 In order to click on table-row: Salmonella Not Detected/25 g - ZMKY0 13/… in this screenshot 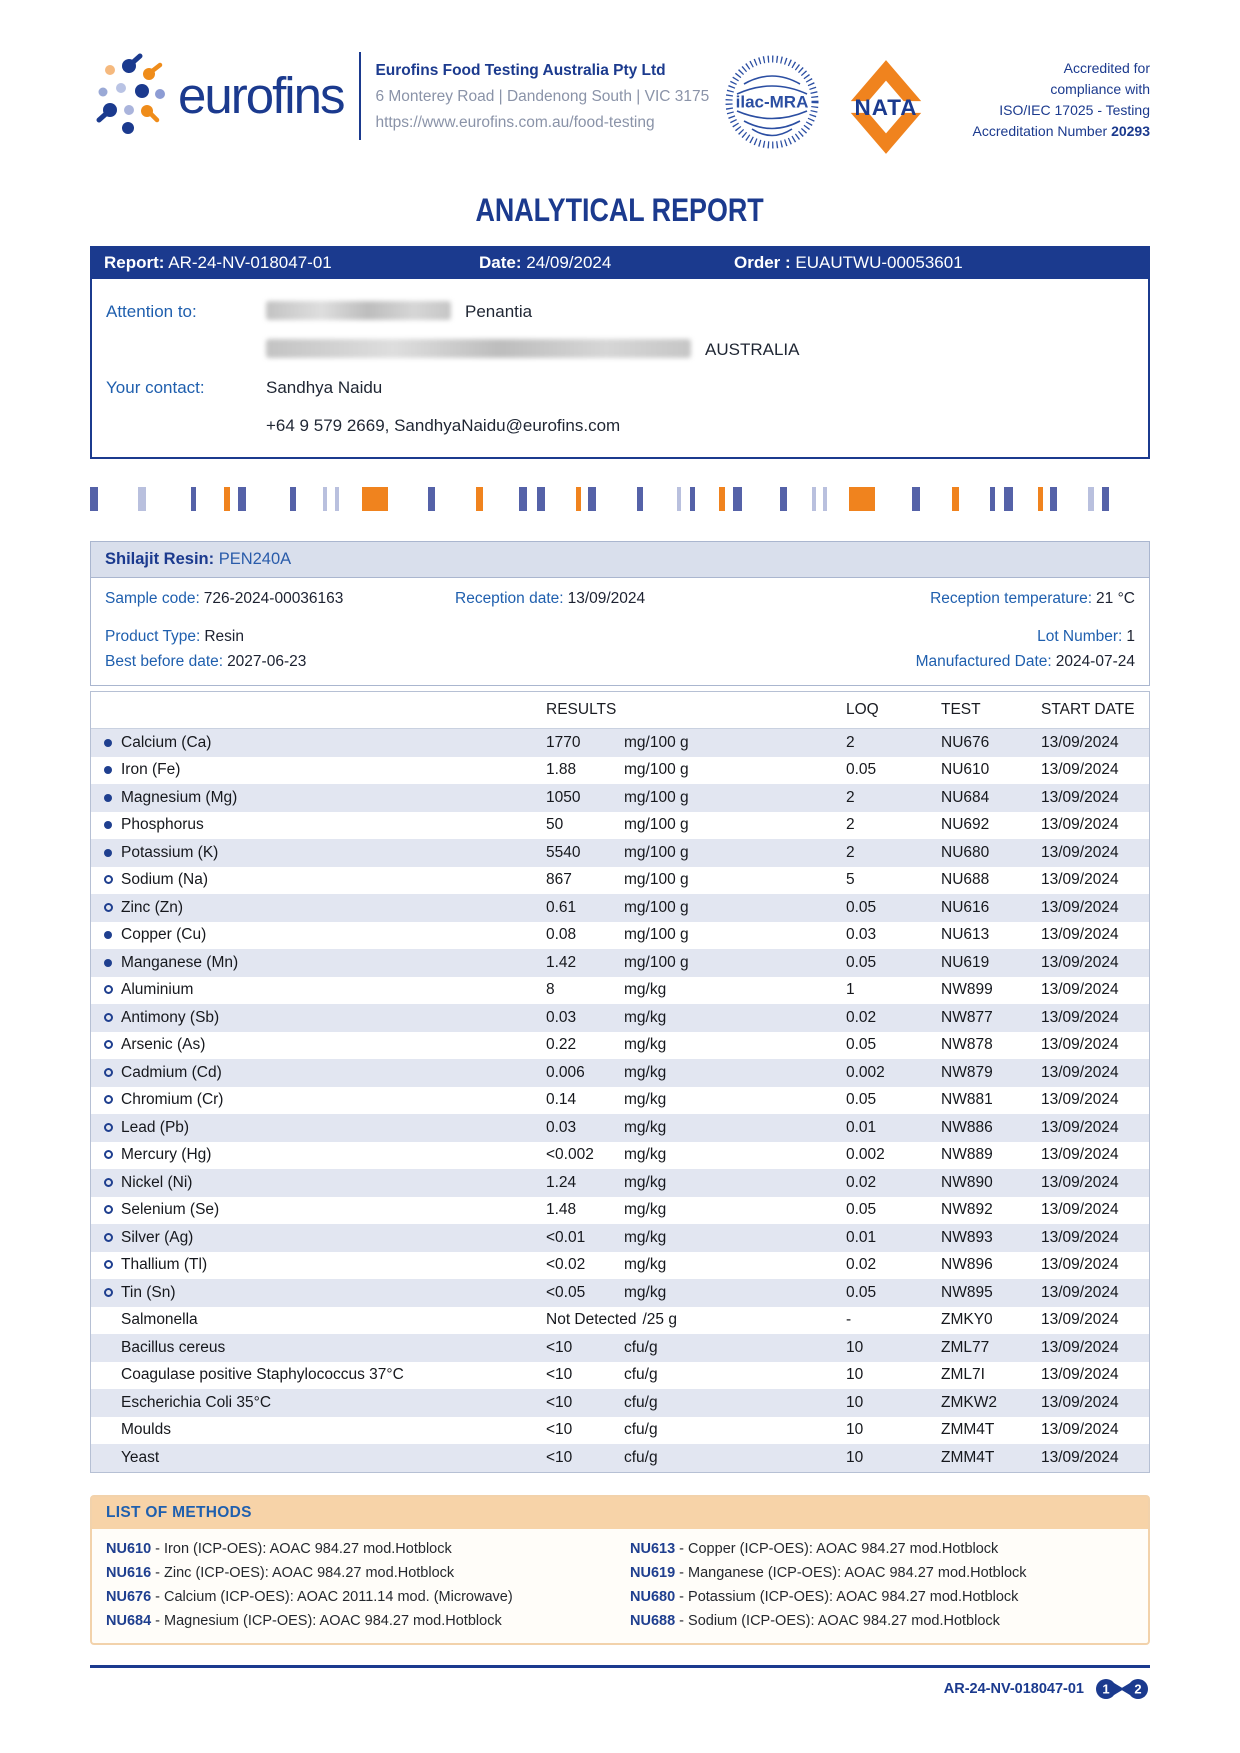, I will do `click(620, 1321)`.